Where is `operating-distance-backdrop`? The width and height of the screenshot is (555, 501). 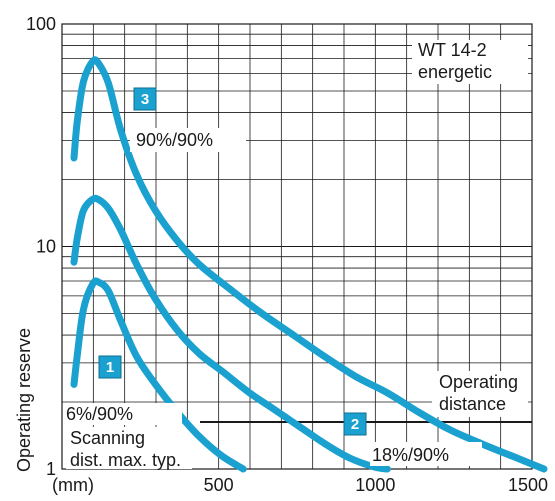 operating-distance-backdrop is located at coordinates (480, 394).